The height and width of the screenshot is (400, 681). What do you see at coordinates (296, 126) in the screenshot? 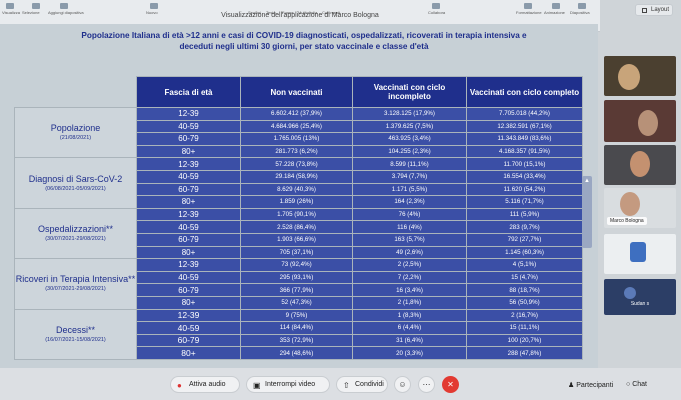
I see `value-cell: 4.684.966 (25,4%)` at bounding box center [296, 126].